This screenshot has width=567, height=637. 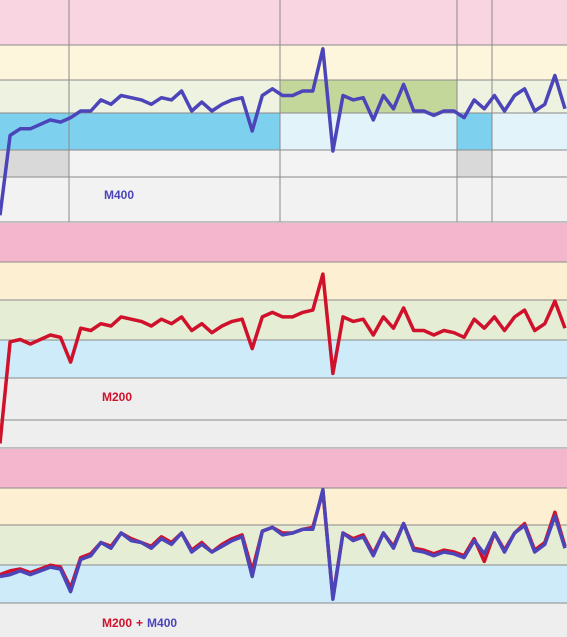 I want to click on legend-joiner: +, so click(x=139, y=623).